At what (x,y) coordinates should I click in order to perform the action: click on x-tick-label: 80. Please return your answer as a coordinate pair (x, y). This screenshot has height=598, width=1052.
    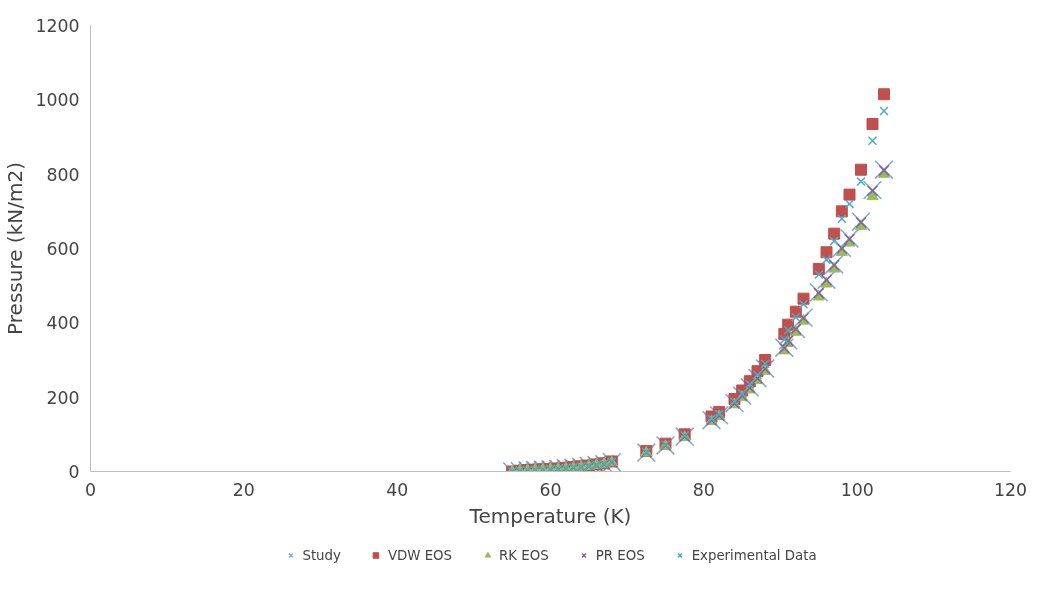
    Looking at the image, I should click on (703, 489).